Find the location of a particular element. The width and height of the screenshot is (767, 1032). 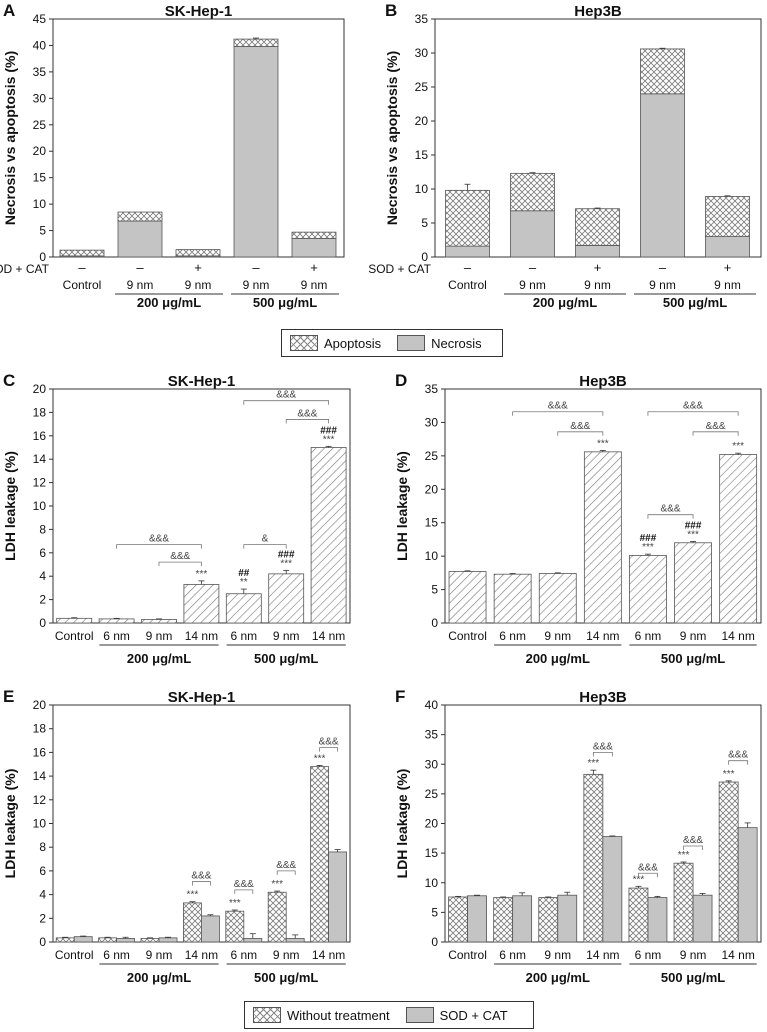

x-tick-label: Control is located at coordinates (74, 636).